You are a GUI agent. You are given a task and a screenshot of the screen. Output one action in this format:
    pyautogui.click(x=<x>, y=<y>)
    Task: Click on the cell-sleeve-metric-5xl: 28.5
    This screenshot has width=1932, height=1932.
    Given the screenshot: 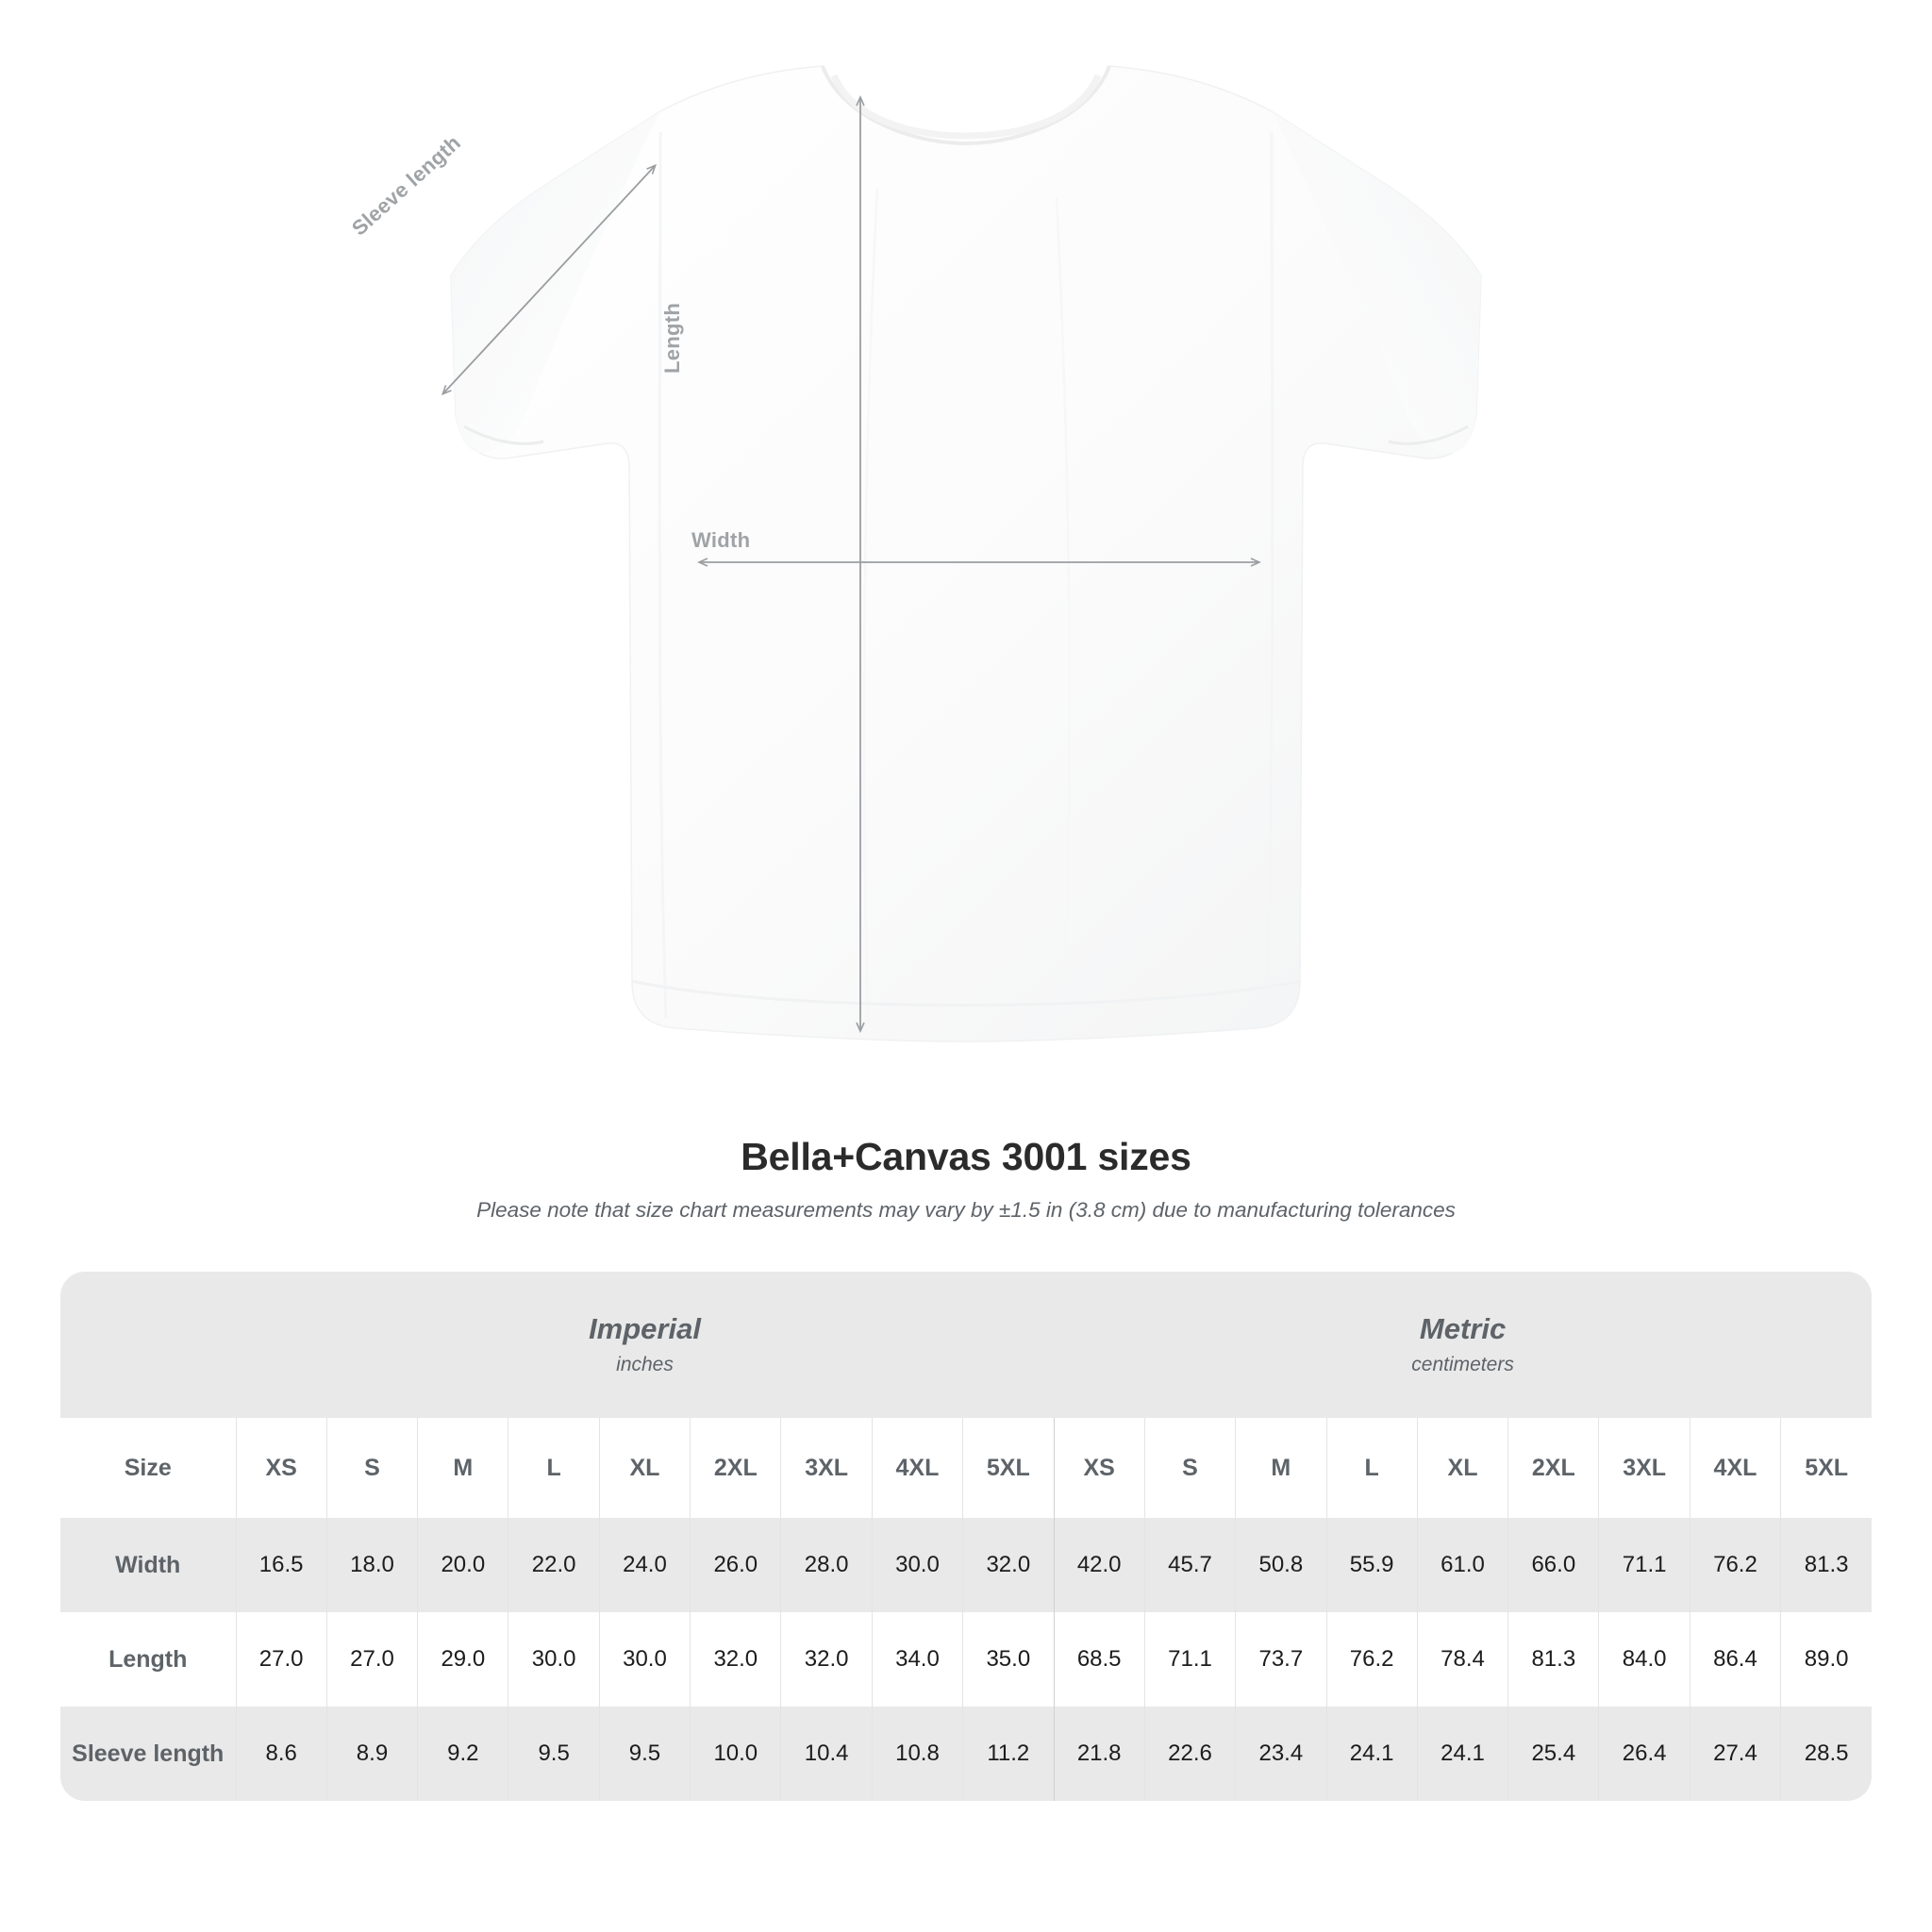 What is the action you would take?
    pyautogui.click(x=1826, y=1754)
    